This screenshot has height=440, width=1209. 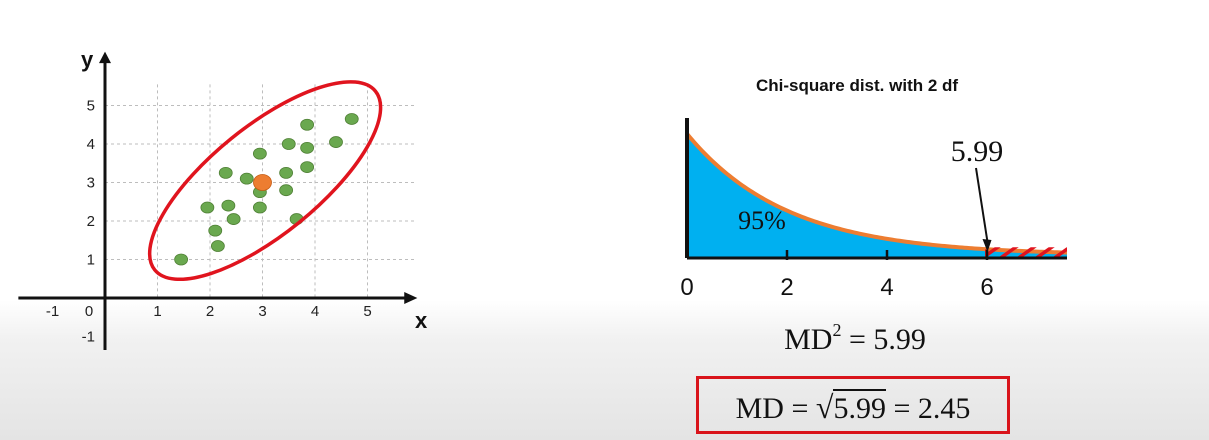 I want to click on md2-lhs: MD, so click(x=808, y=339).